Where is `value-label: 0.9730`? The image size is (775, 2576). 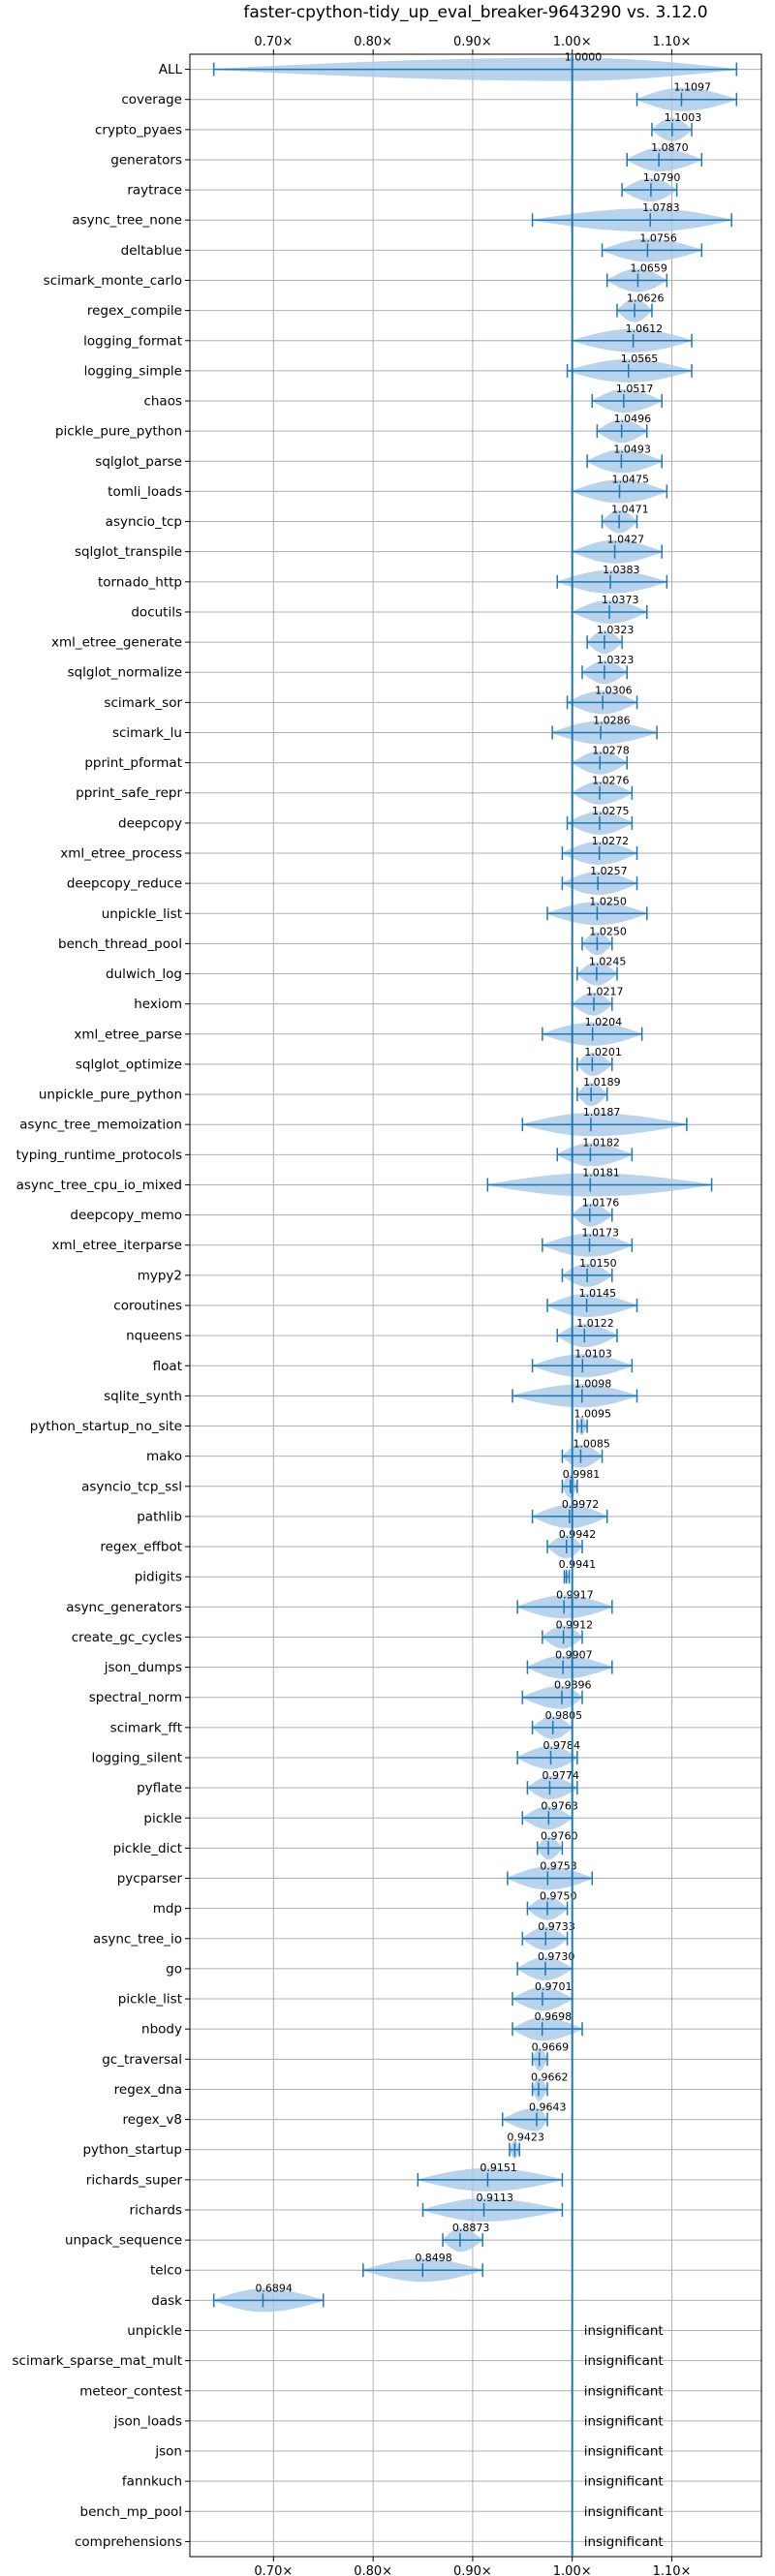 value-label: 0.9730 is located at coordinates (556, 1956).